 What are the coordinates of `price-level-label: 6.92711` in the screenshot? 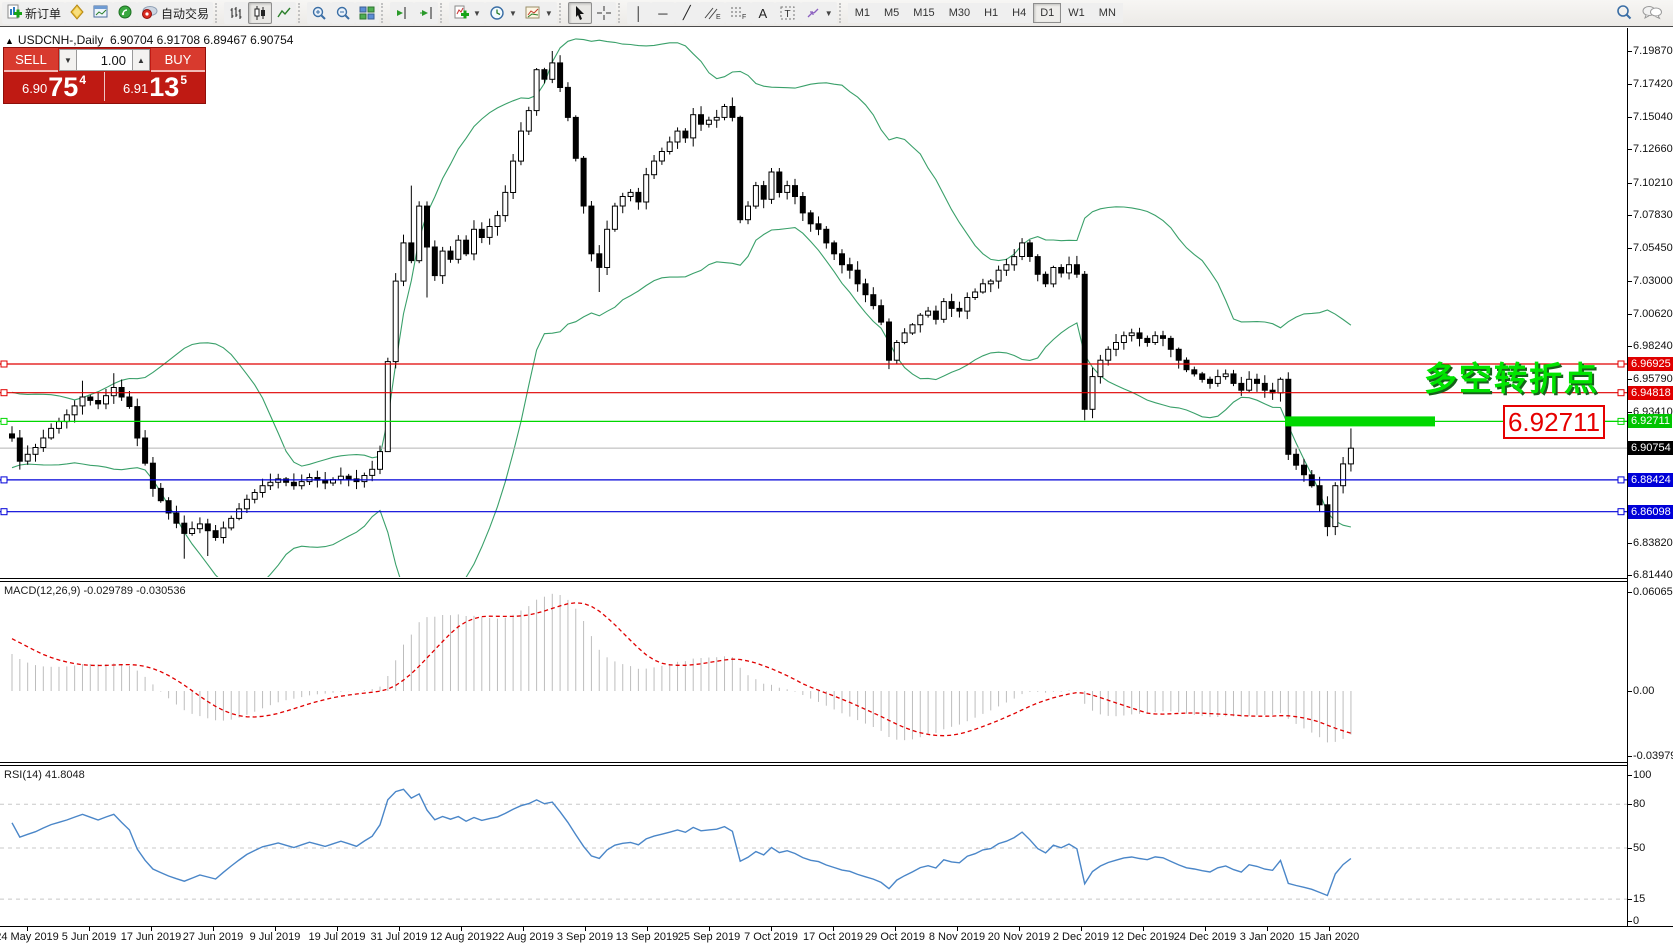 It's located at (1554, 422).